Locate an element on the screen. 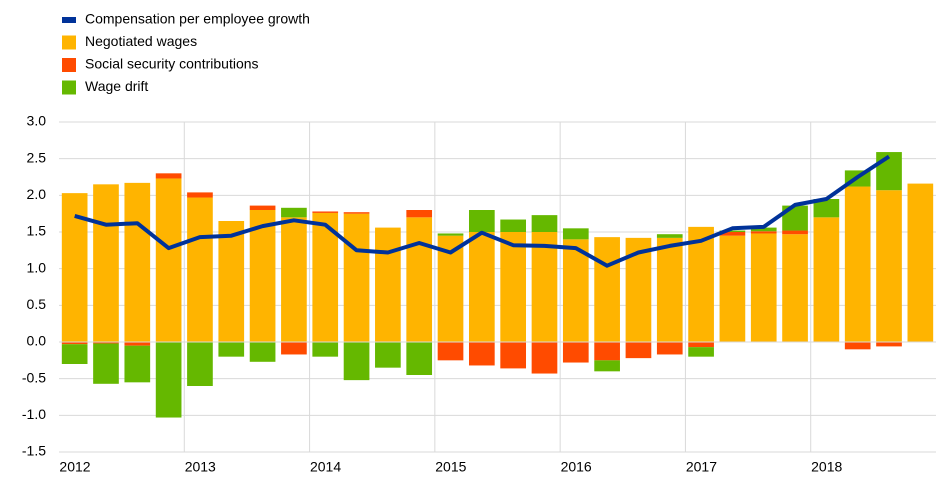 Image resolution: width=936 pixels, height=477 pixels. y-tick-label: 1.5 is located at coordinates (37, 231).